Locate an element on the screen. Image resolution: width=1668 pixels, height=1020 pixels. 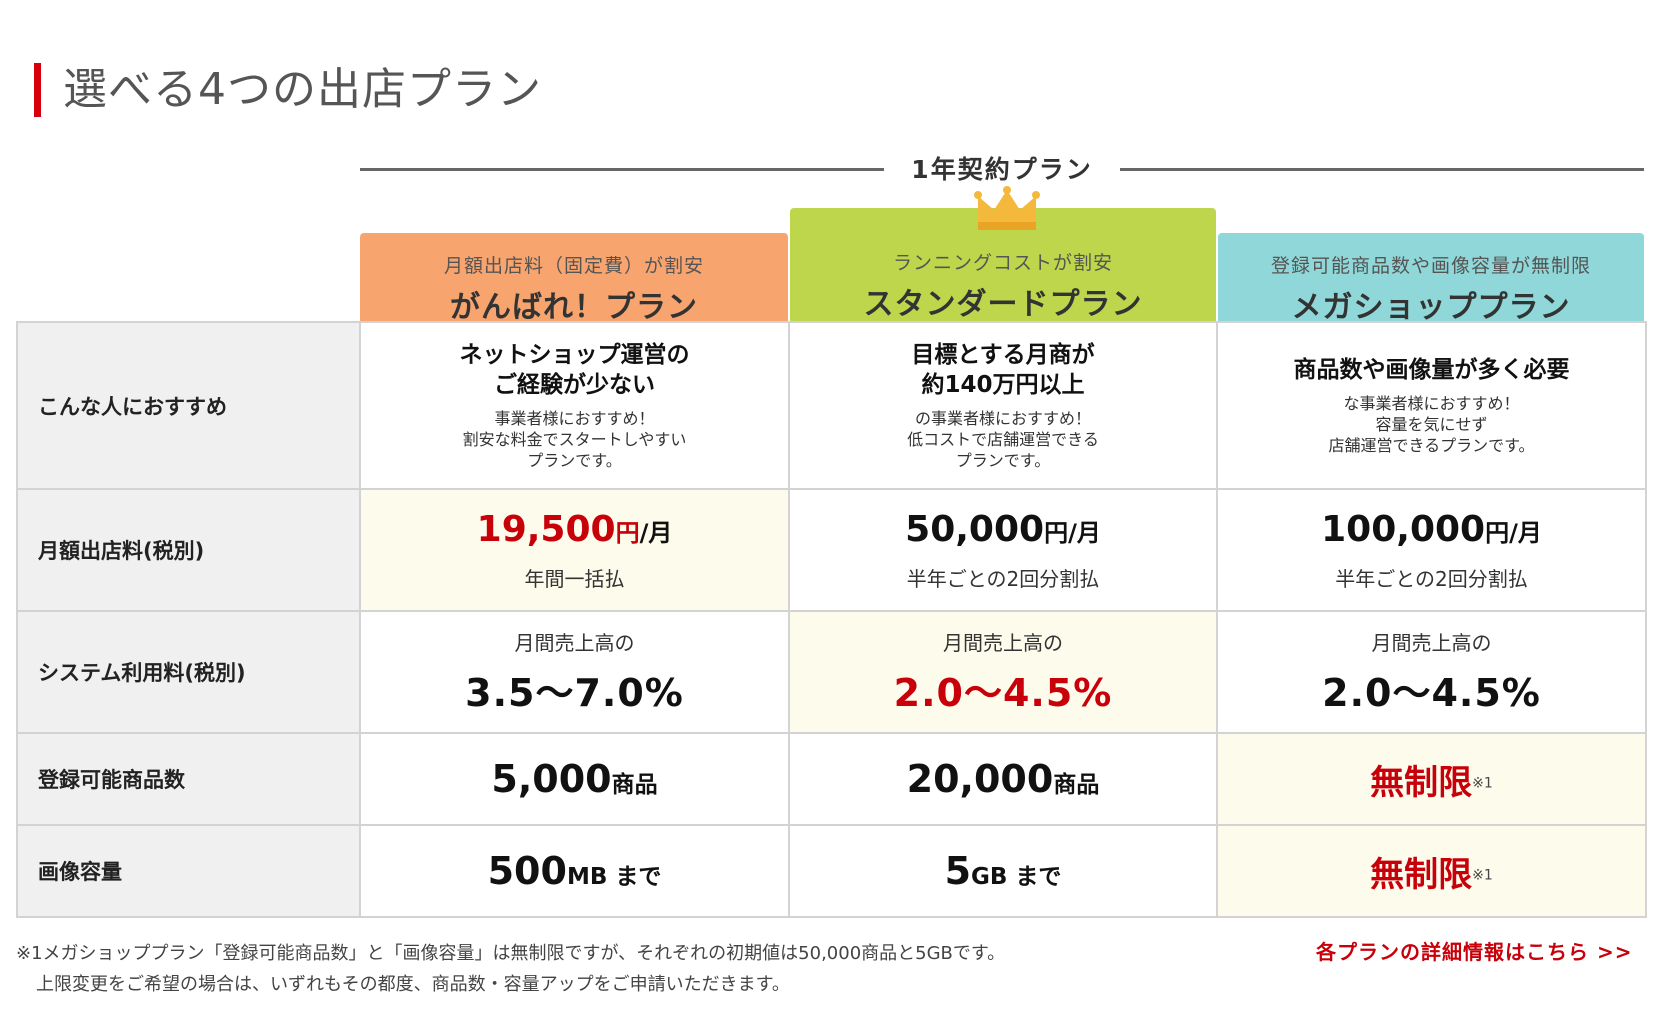
page-title: 選べる4つの出店プラン is located at coordinates (288, 90).